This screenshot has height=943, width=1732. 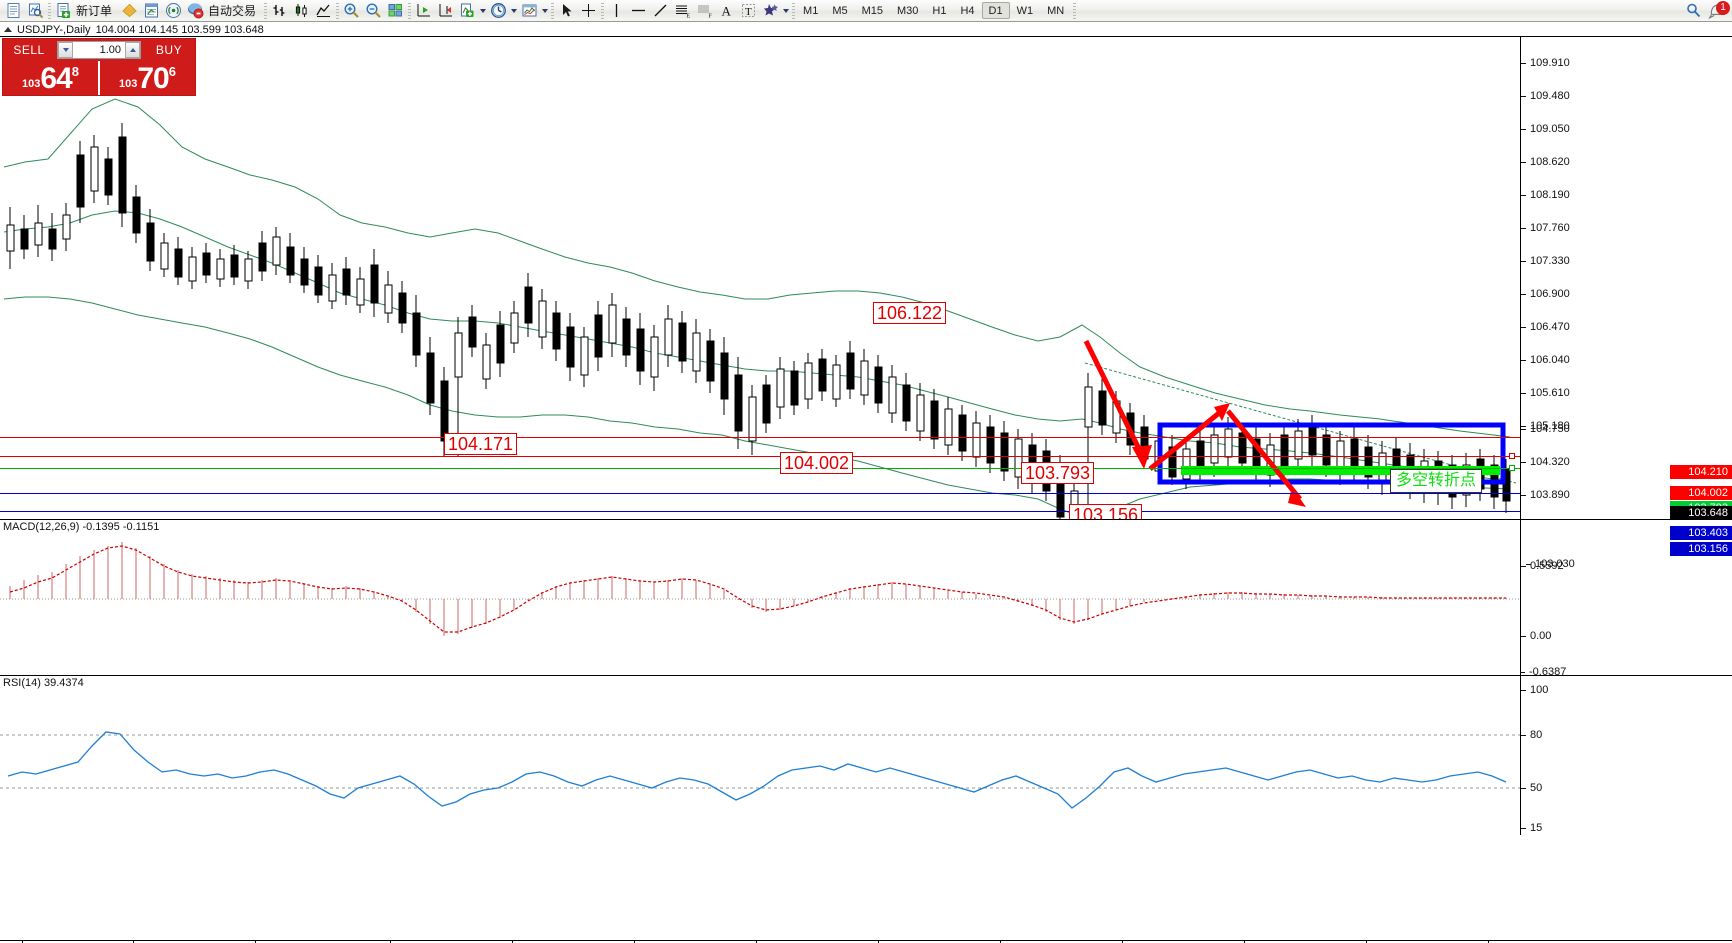 I want to click on document-icon, so click(x=13, y=11).